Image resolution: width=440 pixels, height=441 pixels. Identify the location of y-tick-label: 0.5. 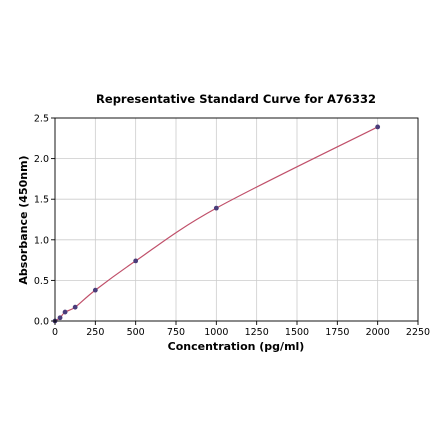
(41, 281).